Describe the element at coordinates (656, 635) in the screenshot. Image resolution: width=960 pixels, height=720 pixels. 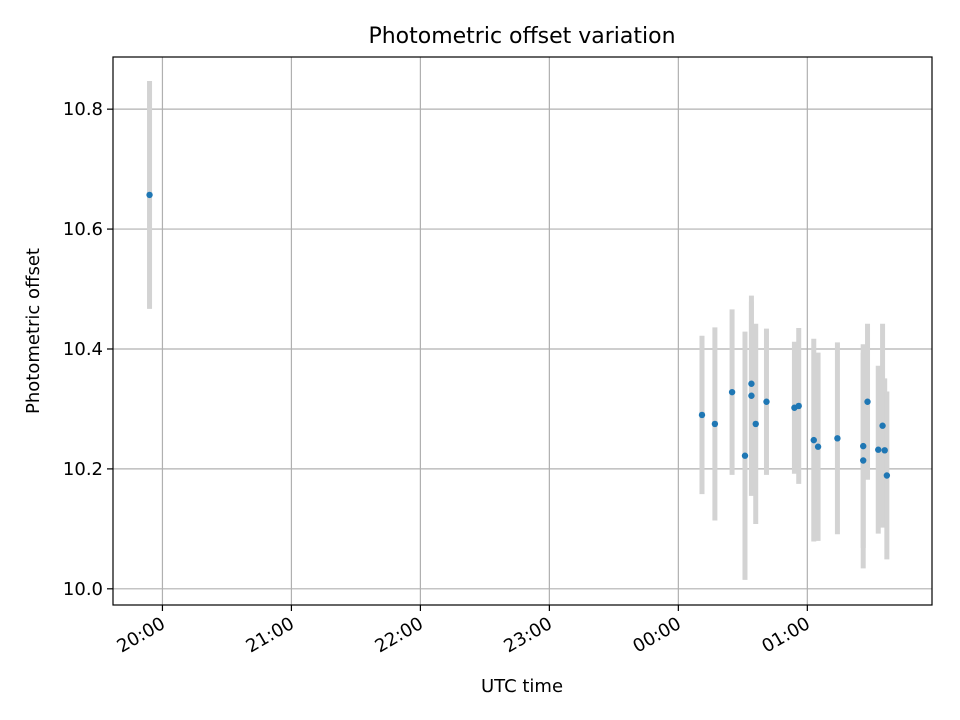
I see `x-tick-label: 00:00` at that location.